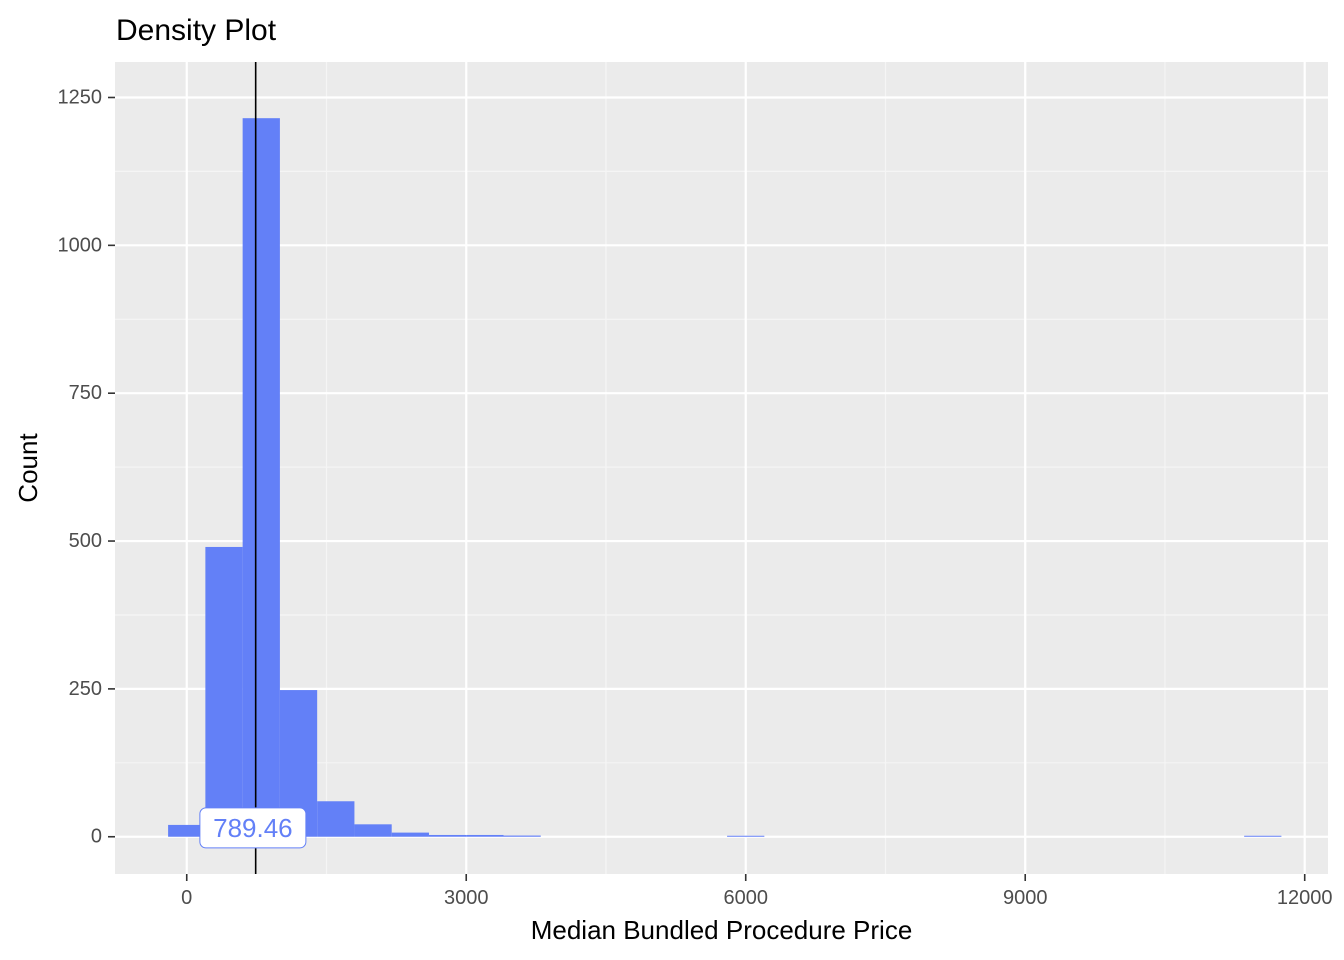 The width and height of the screenshot is (1344, 960). What do you see at coordinates (80, 245) in the screenshot?
I see `y-axis-tick-label: 1000` at bounding box center [80, 245].